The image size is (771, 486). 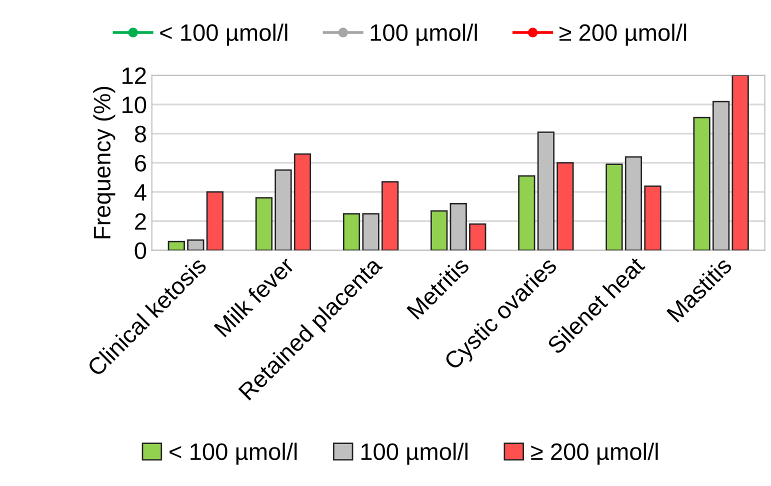 I want to click on y-tick-label: 4, so click(x=140, y=192).